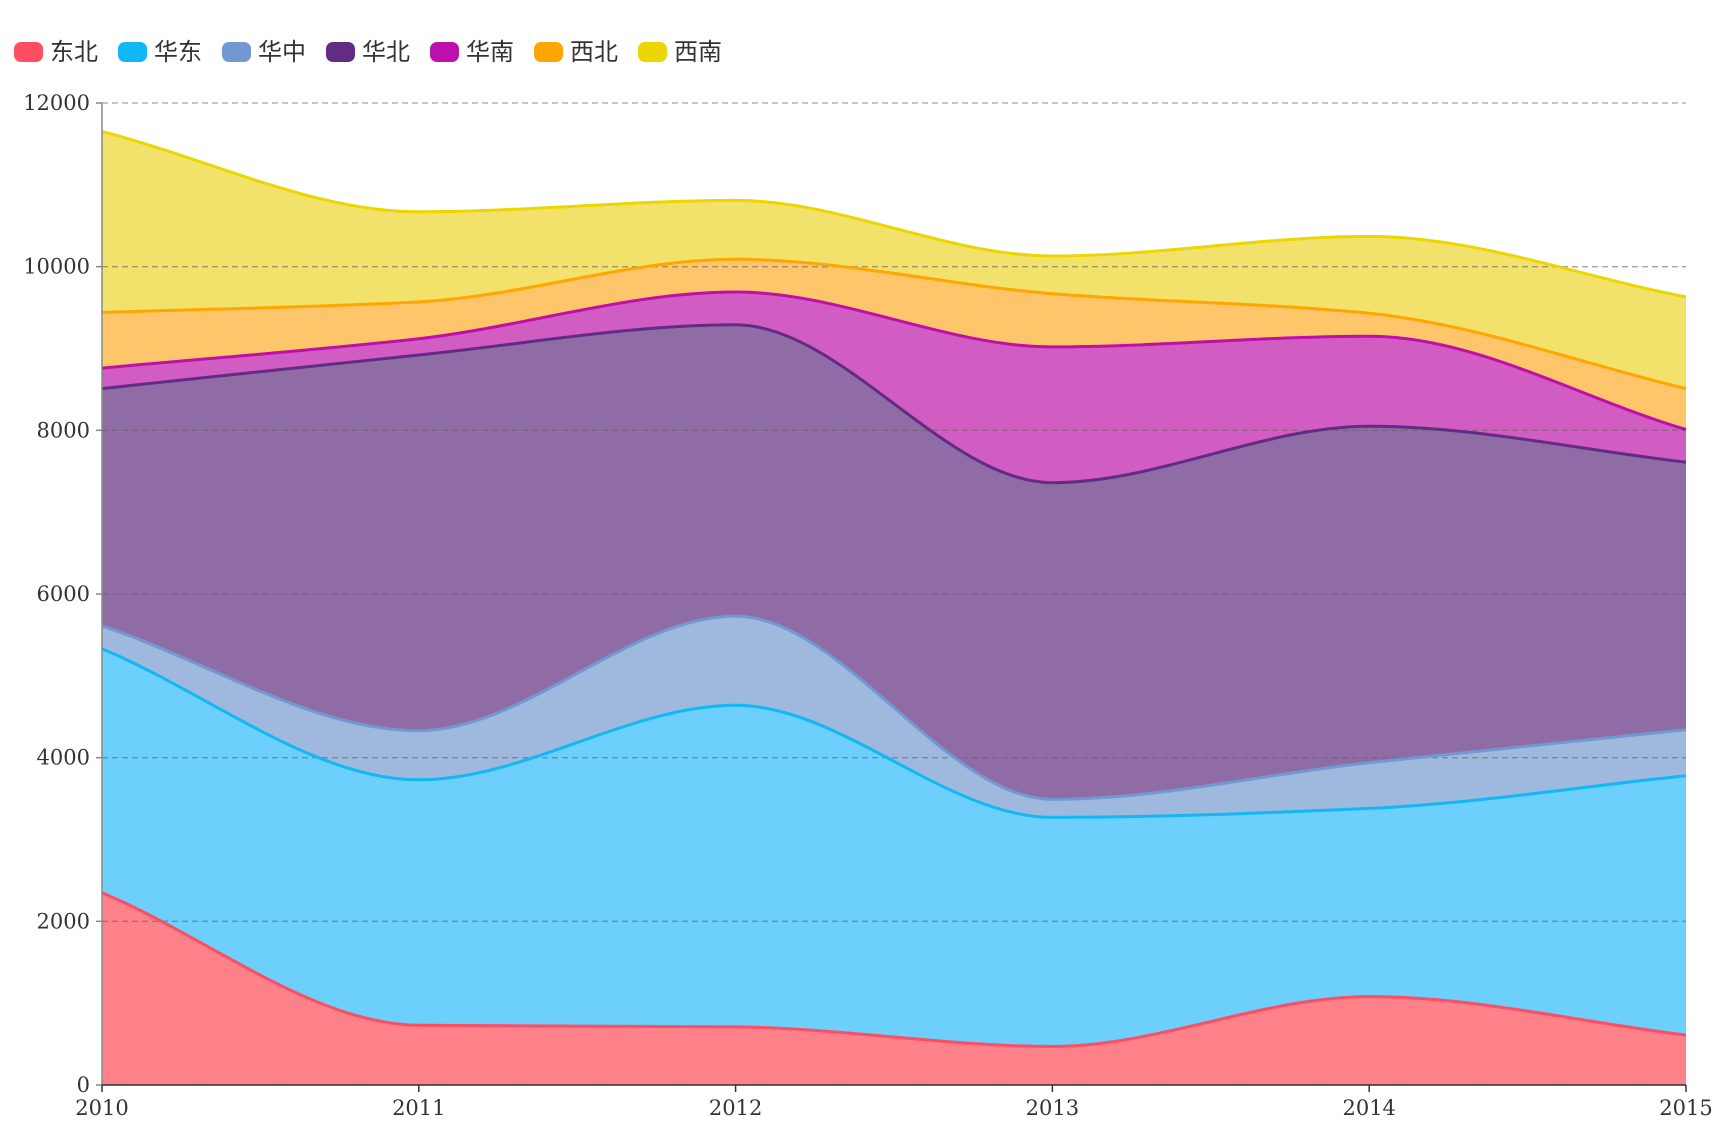 This screenshot has height=1146, width=1736. What do you see at coordinates (56, 267) in the screenshot?
I see `y-tick-label: 10000` at bounding box center [56, 267].